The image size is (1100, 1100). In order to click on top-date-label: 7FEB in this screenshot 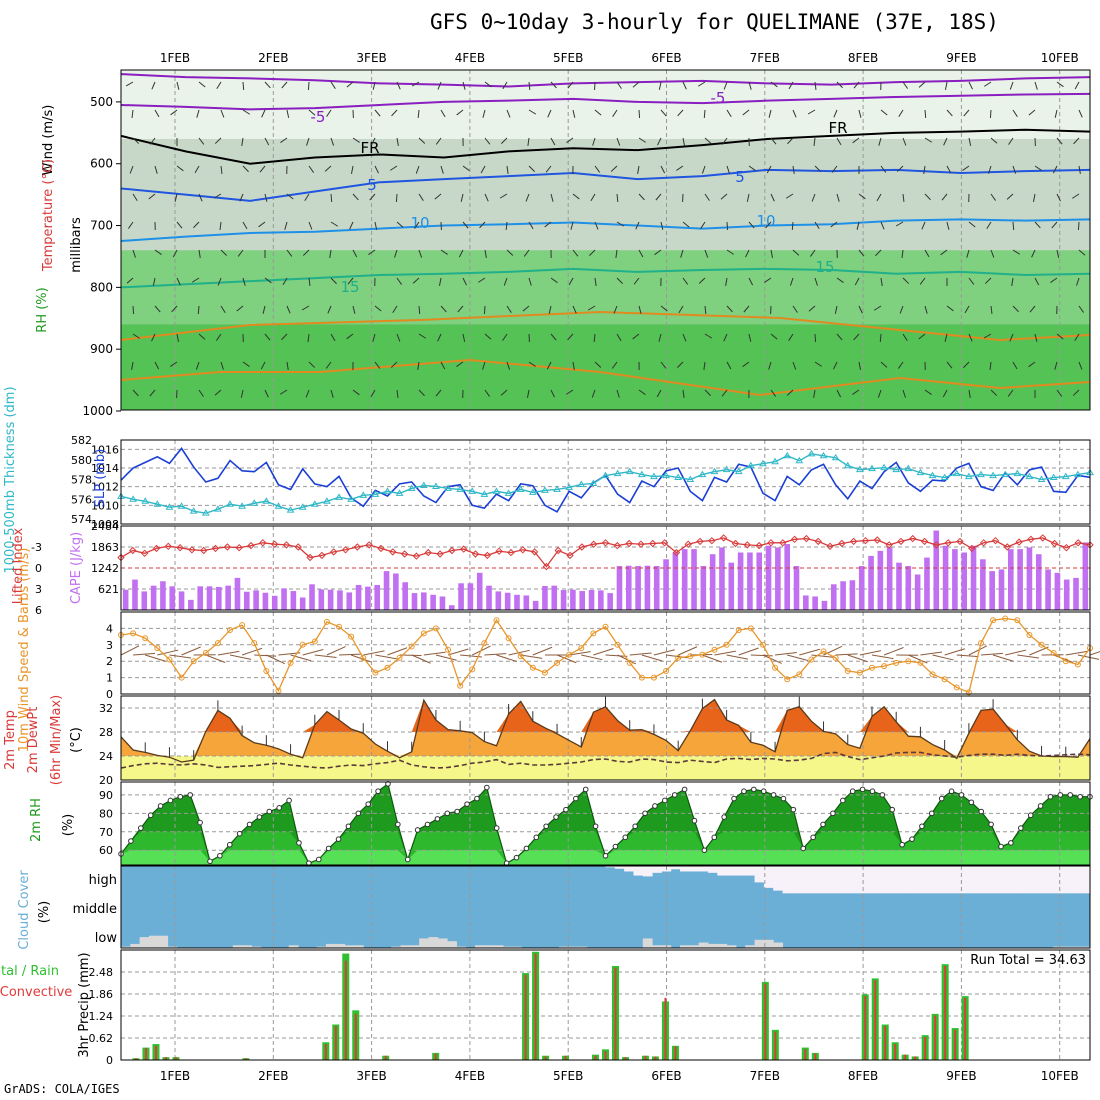, I will do `click(765, 58)`.